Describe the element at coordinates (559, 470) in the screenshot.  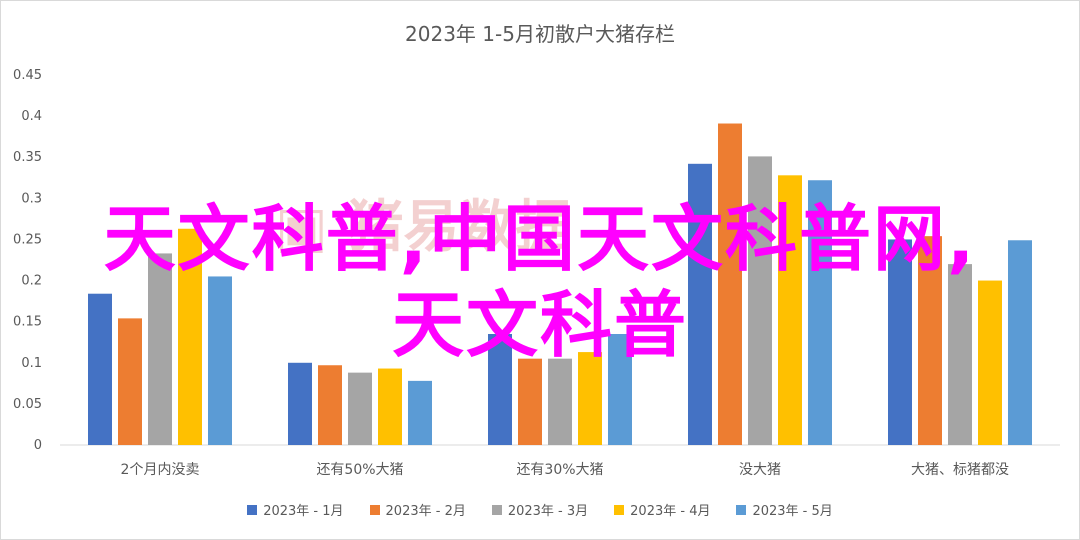
I see `x-category-label: 还有30%大猪` at that location.